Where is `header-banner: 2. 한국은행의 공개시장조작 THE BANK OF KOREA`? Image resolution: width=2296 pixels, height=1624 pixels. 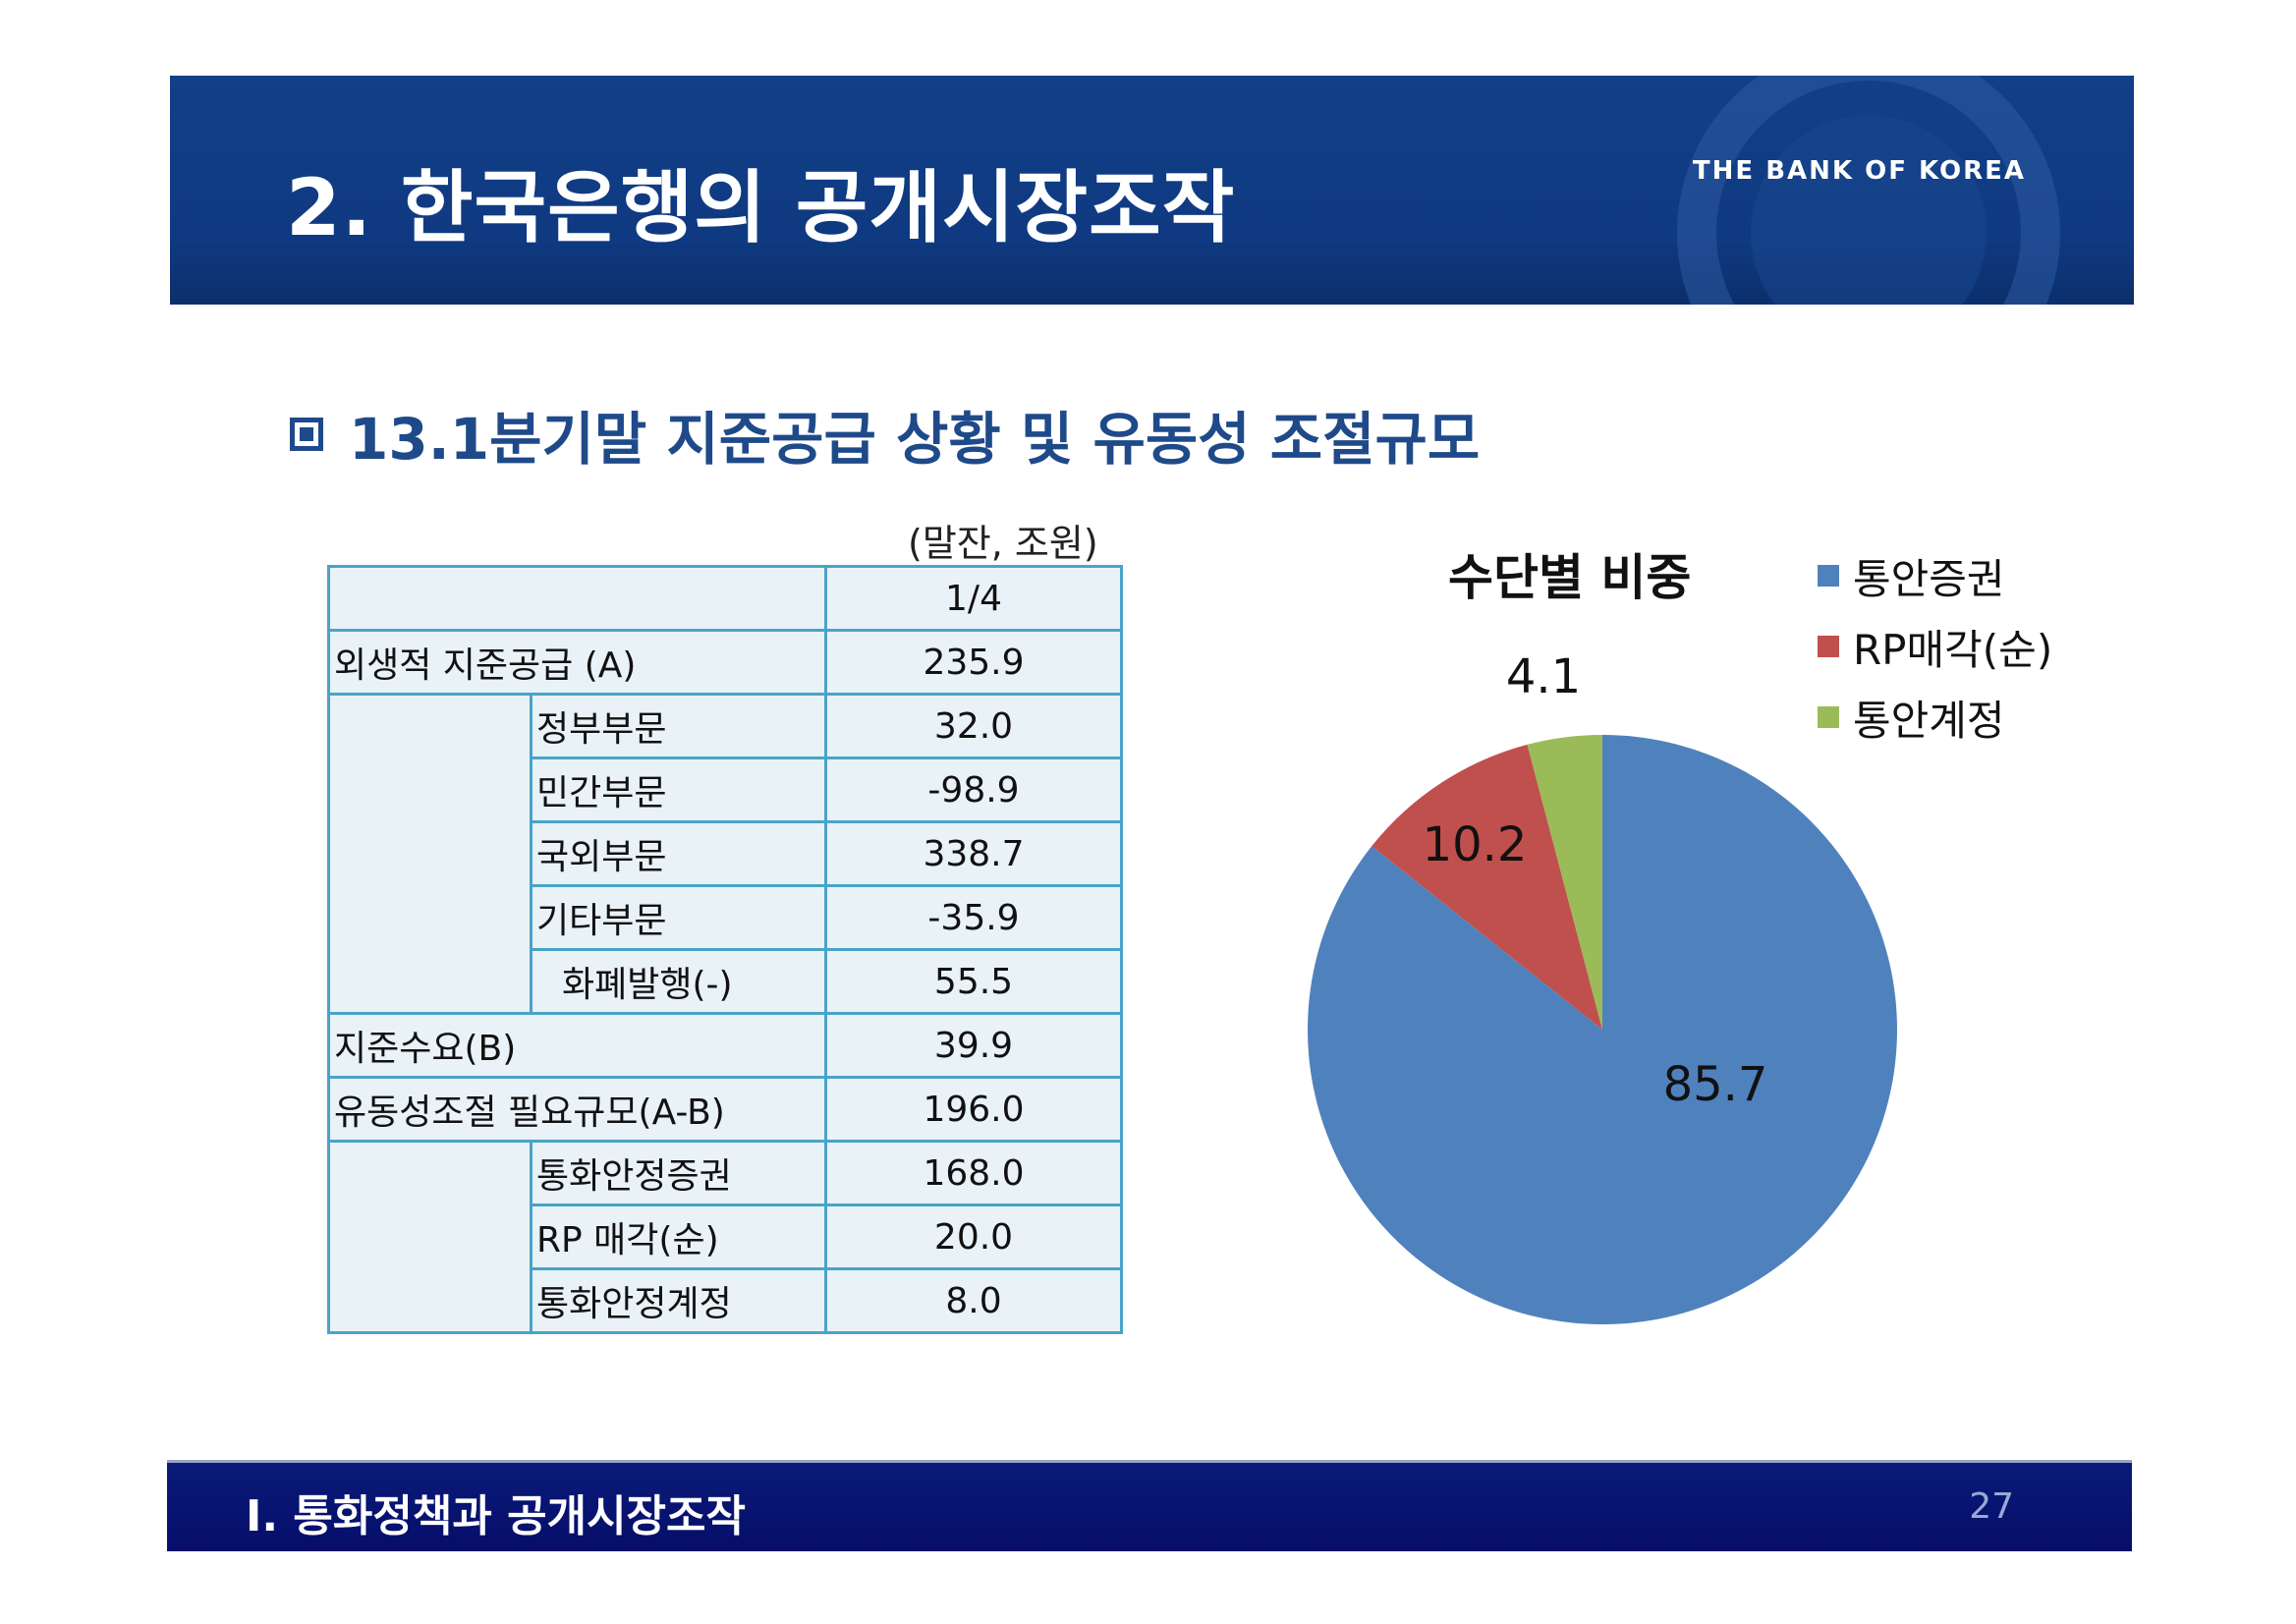 header-banner: 2. 한국은행의 공개시장조작 THE BANK OF KOREA is located at coordinates (1152, 190).